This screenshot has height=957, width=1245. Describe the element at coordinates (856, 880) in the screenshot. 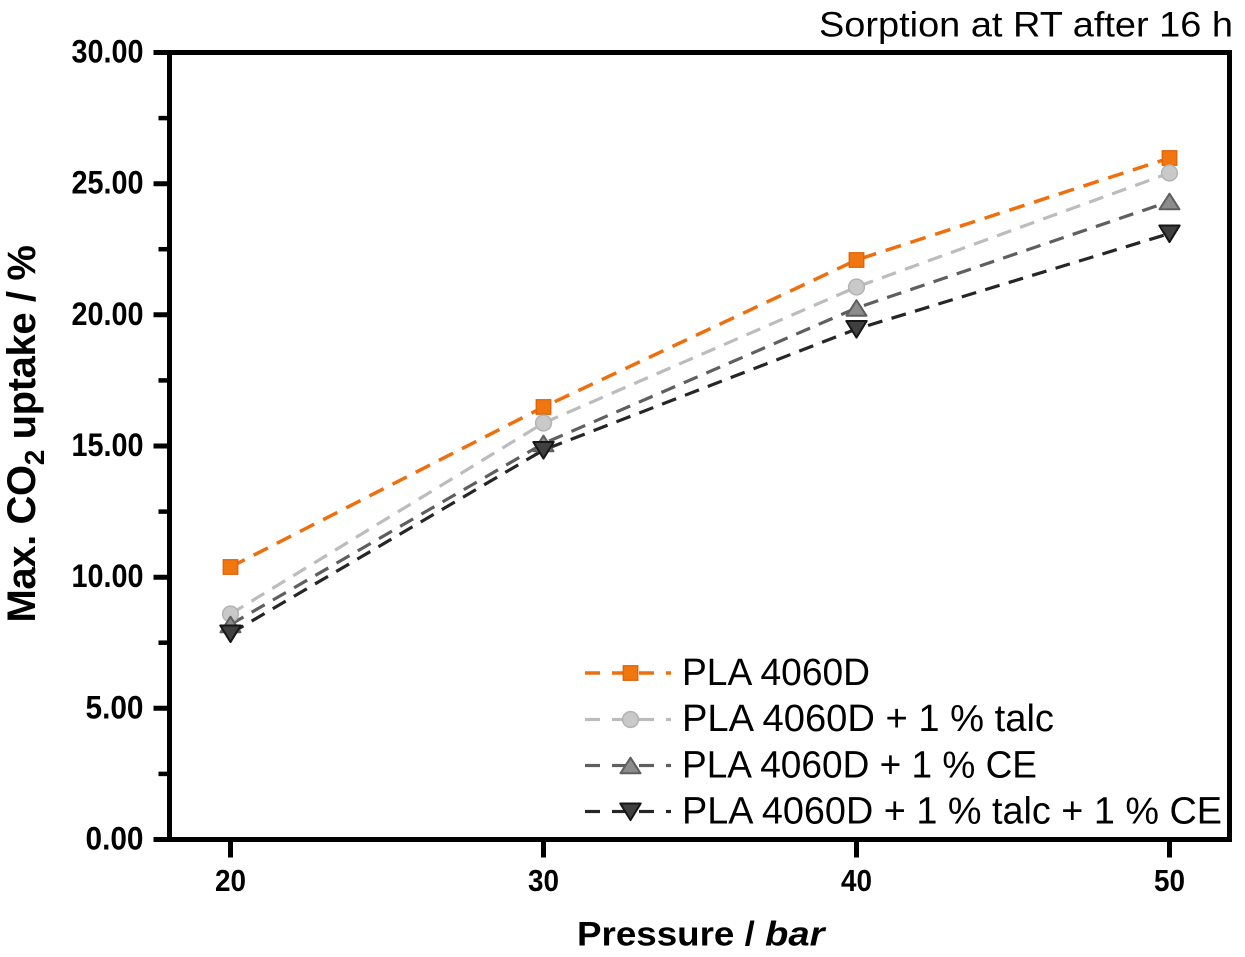

I see `svg-text: 40` at that location.